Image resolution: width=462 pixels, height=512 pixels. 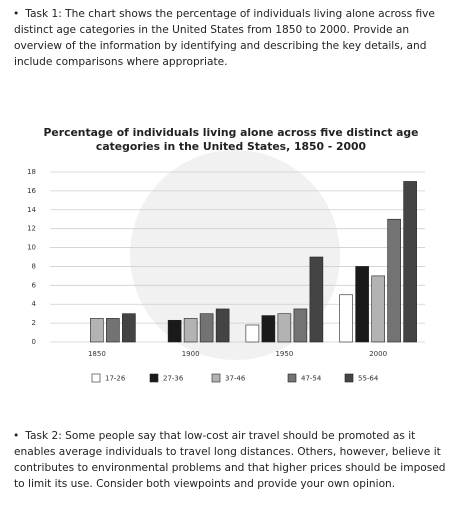 What do you see at coordinates (173, 379) in the screenshot?
I see `legend-label: 27-36` at bounding box center [173, 379].